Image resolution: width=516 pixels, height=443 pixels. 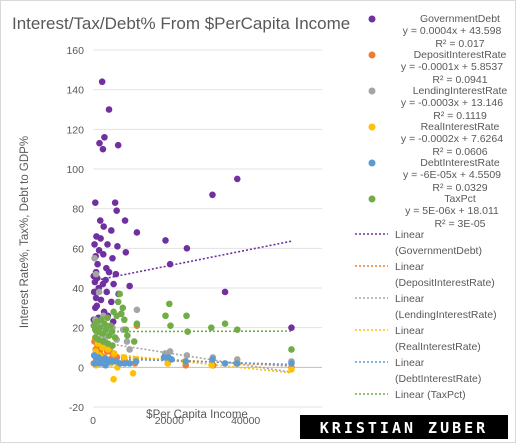 What do you see at coordinates (459, 188) in the screenshot?
I see `legend-r2: R² = 0.0329` at bounding box center [459, 188].